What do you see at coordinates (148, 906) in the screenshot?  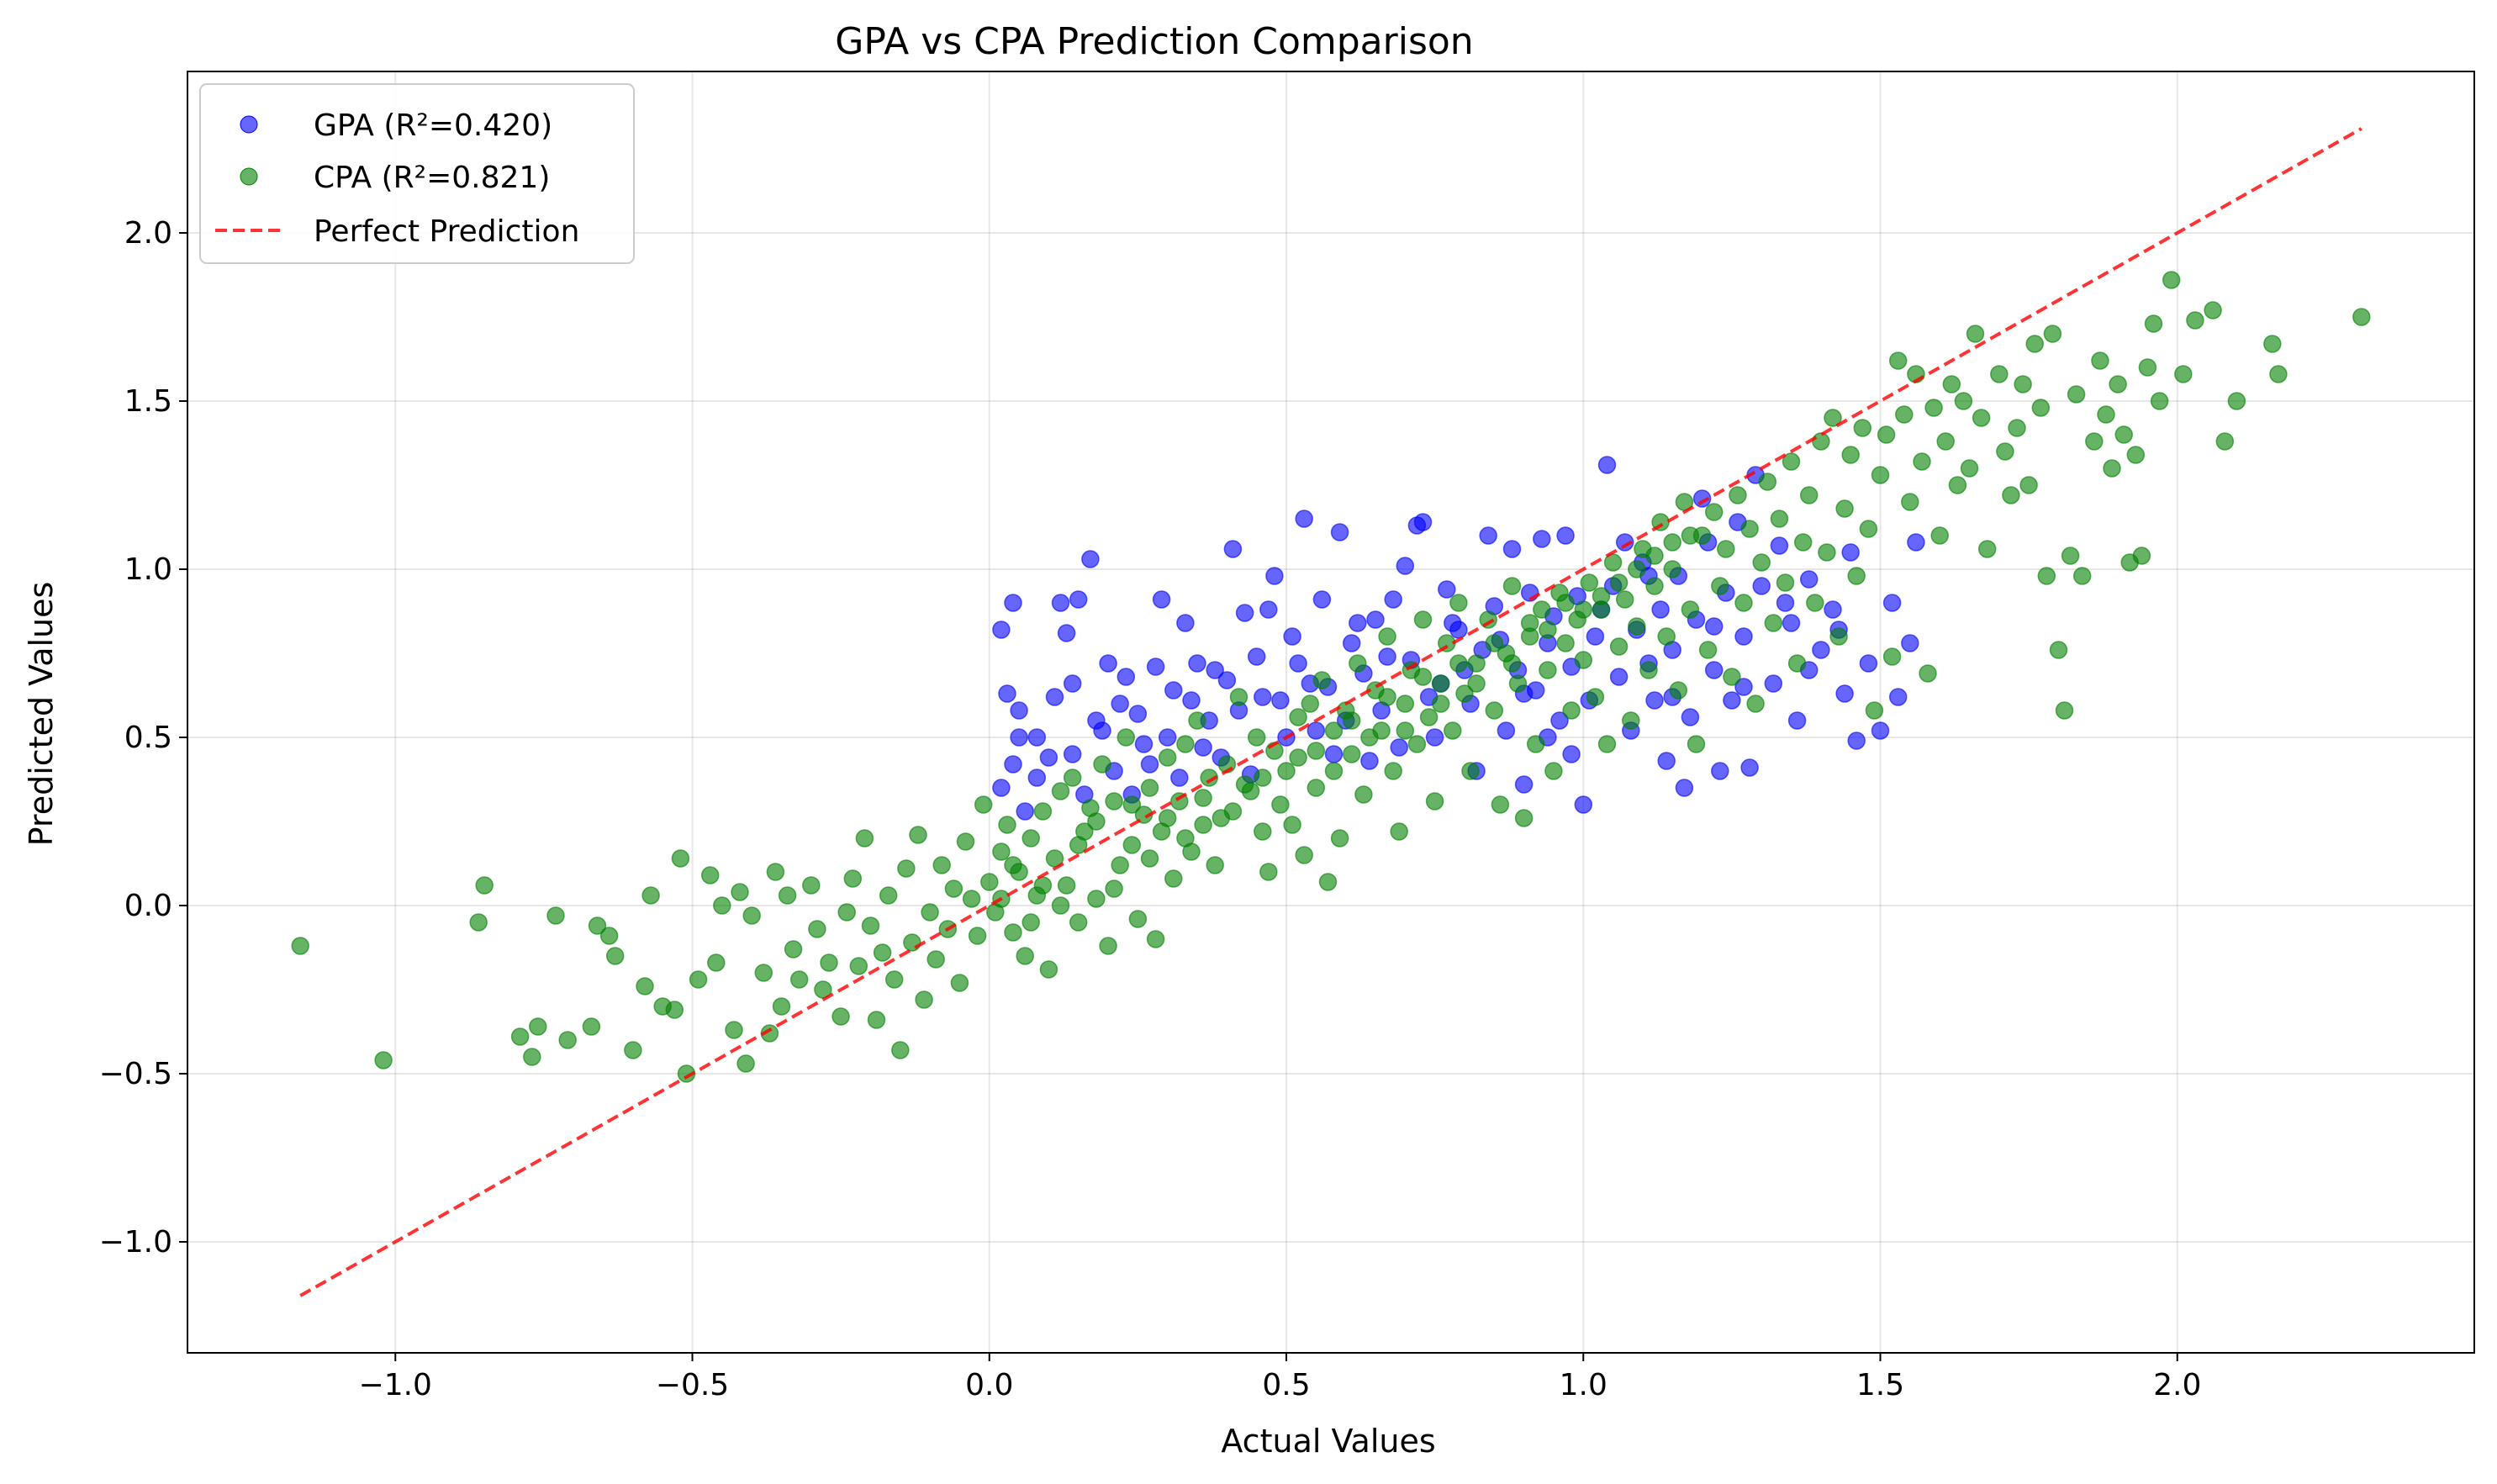 I see `y-tick-label: 0.0` at bounding box center [148, 906].